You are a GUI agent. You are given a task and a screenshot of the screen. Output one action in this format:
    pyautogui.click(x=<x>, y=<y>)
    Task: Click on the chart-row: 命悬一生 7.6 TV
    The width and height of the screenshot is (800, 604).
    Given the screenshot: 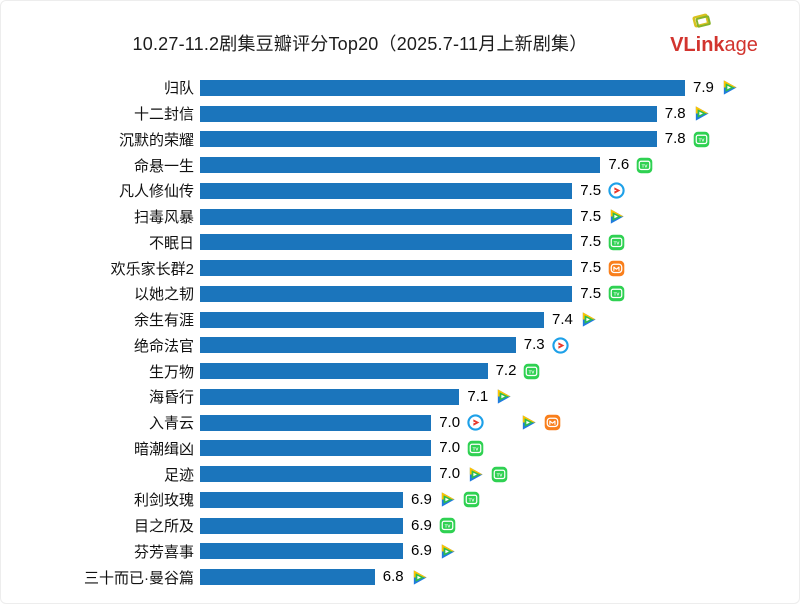 What is the action you would take?
    pyautogui.click(x=400, y=165)
    